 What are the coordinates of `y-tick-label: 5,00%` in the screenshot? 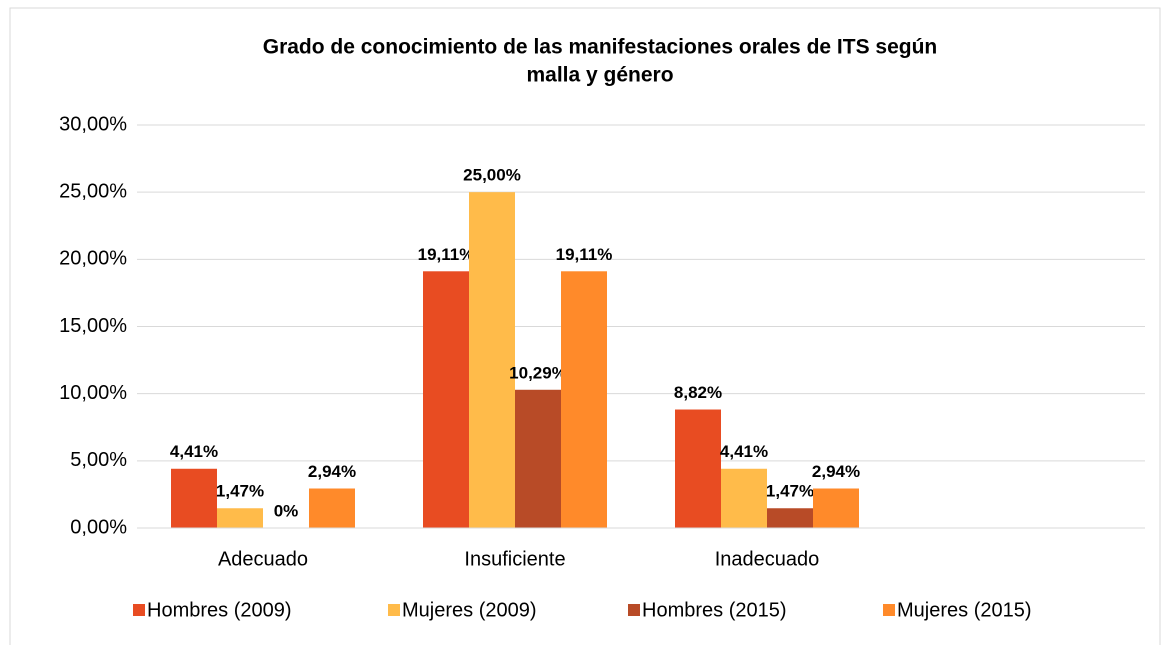 It's located at (98, 460).